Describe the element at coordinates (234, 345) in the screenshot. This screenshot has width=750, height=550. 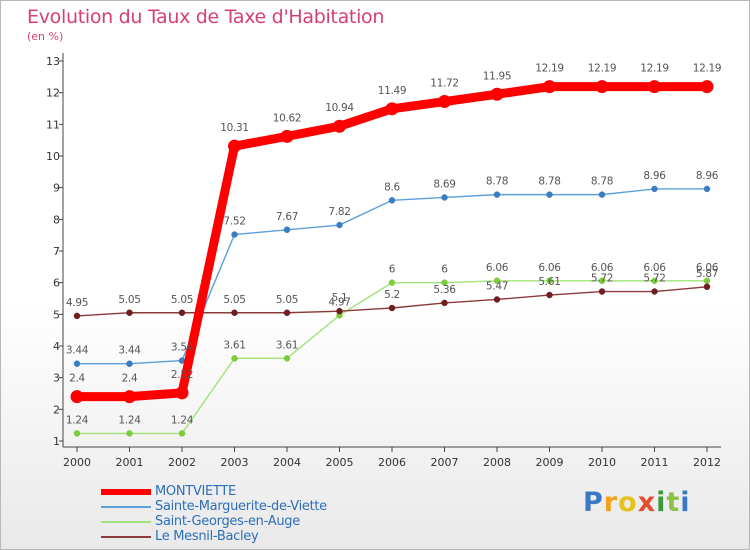
I see `data-label-saint-georges-en-auge: 3.61` at that location.